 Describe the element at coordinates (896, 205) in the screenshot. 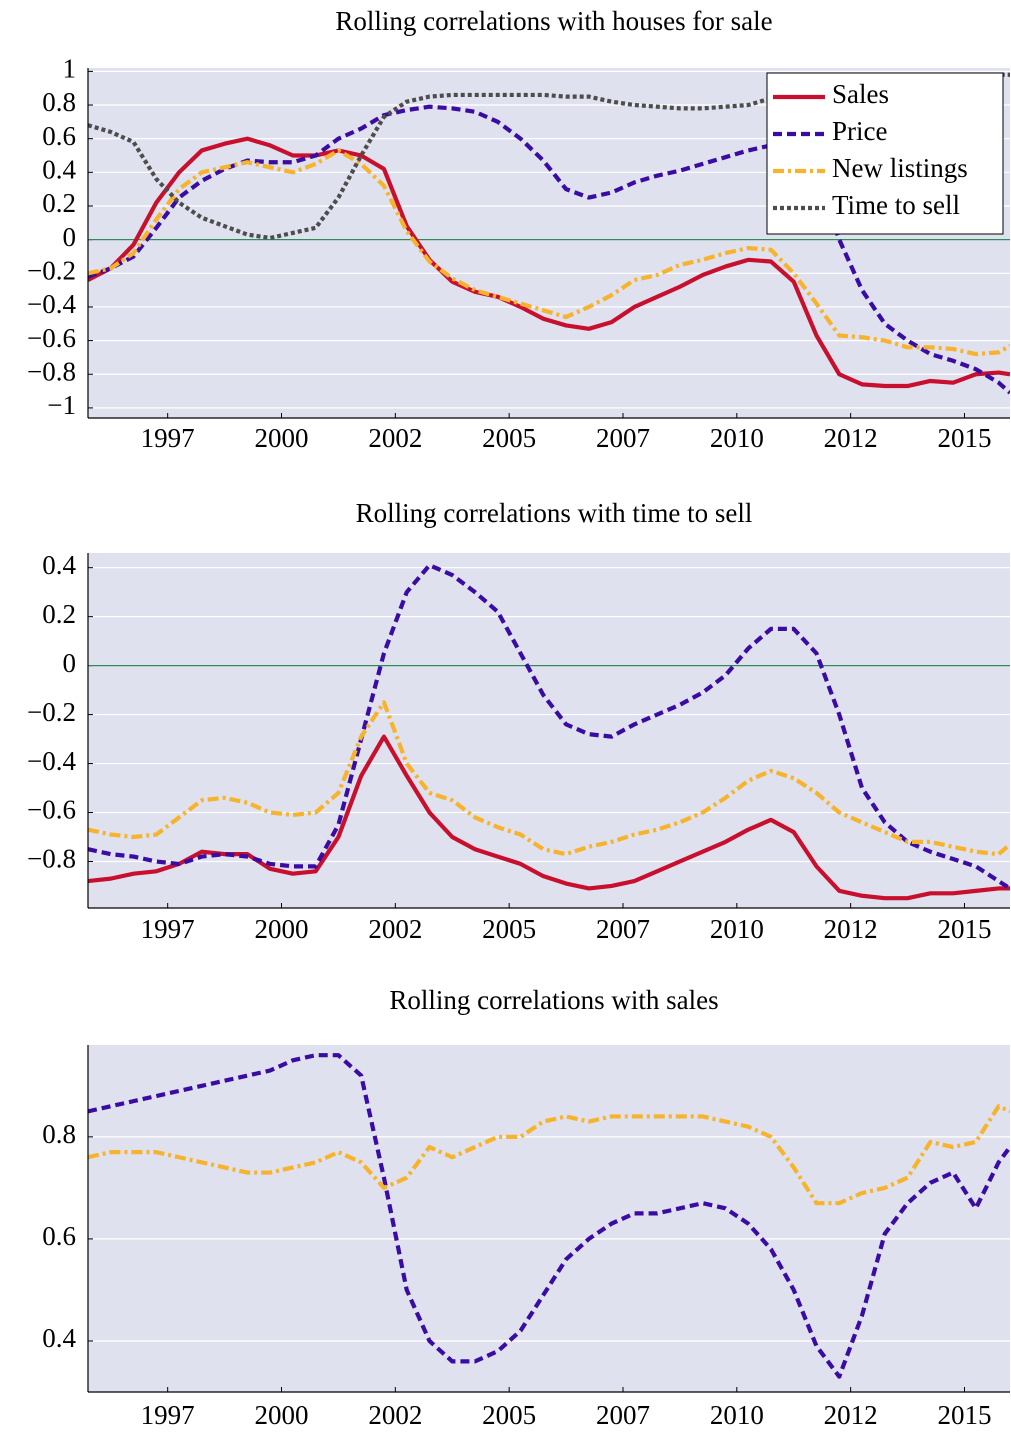

I see `legend-label: Time to sell` at that location.